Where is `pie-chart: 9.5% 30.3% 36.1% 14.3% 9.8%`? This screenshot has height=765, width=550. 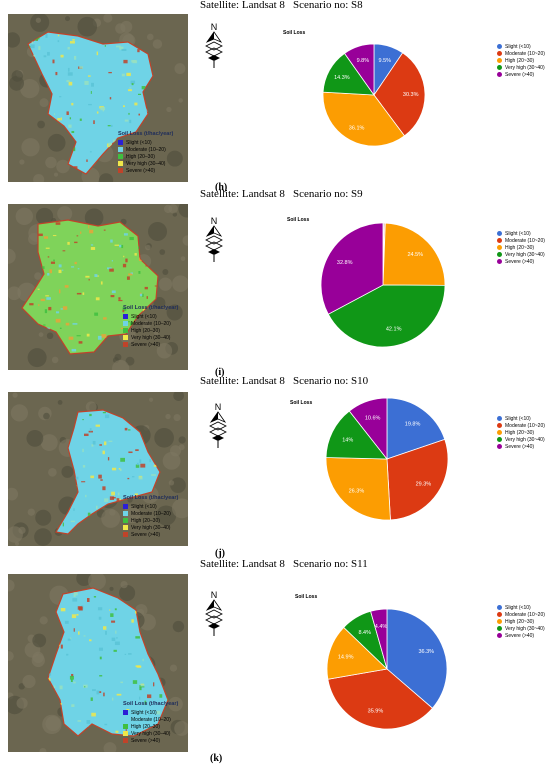
pie-chart: 9.5% 30.3% 36.1% 14.3% 9.8% is located at coordinates (374, 95).